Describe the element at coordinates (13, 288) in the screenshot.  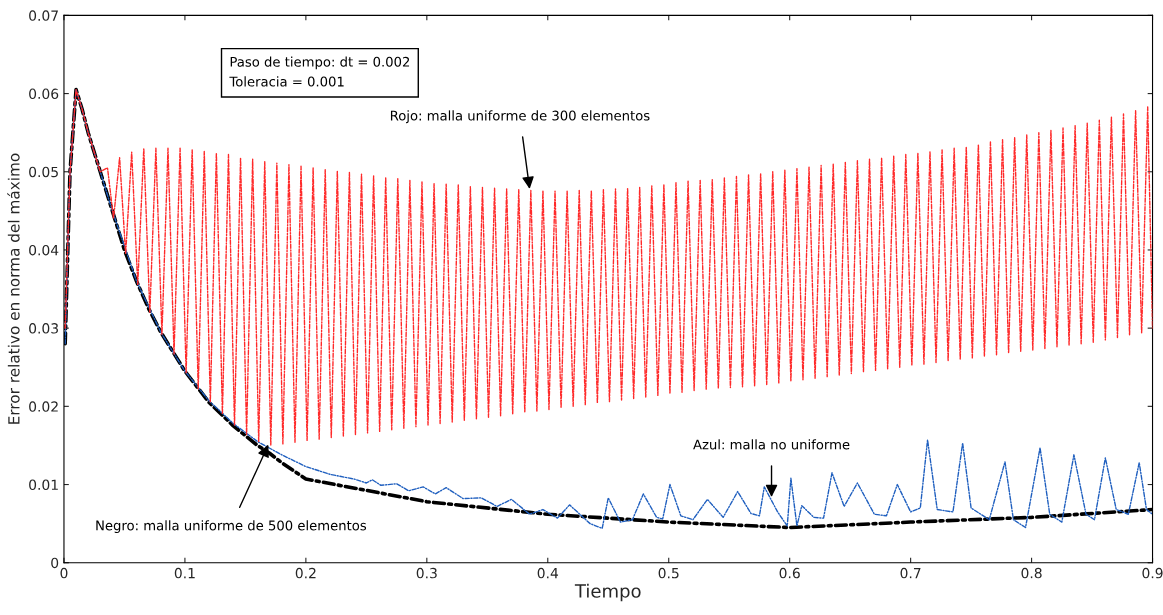
I see `y-axis-title: Error relativo en norma del máximo` at that location.